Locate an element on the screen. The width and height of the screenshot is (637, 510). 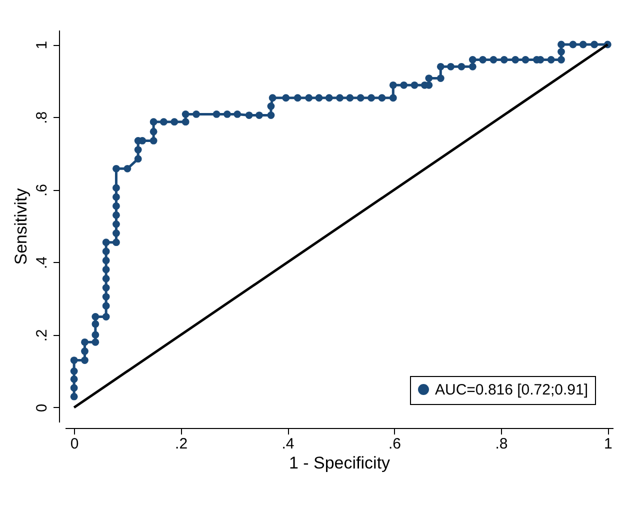
y-tick-label: .8 is located at coordinates (42, 117).